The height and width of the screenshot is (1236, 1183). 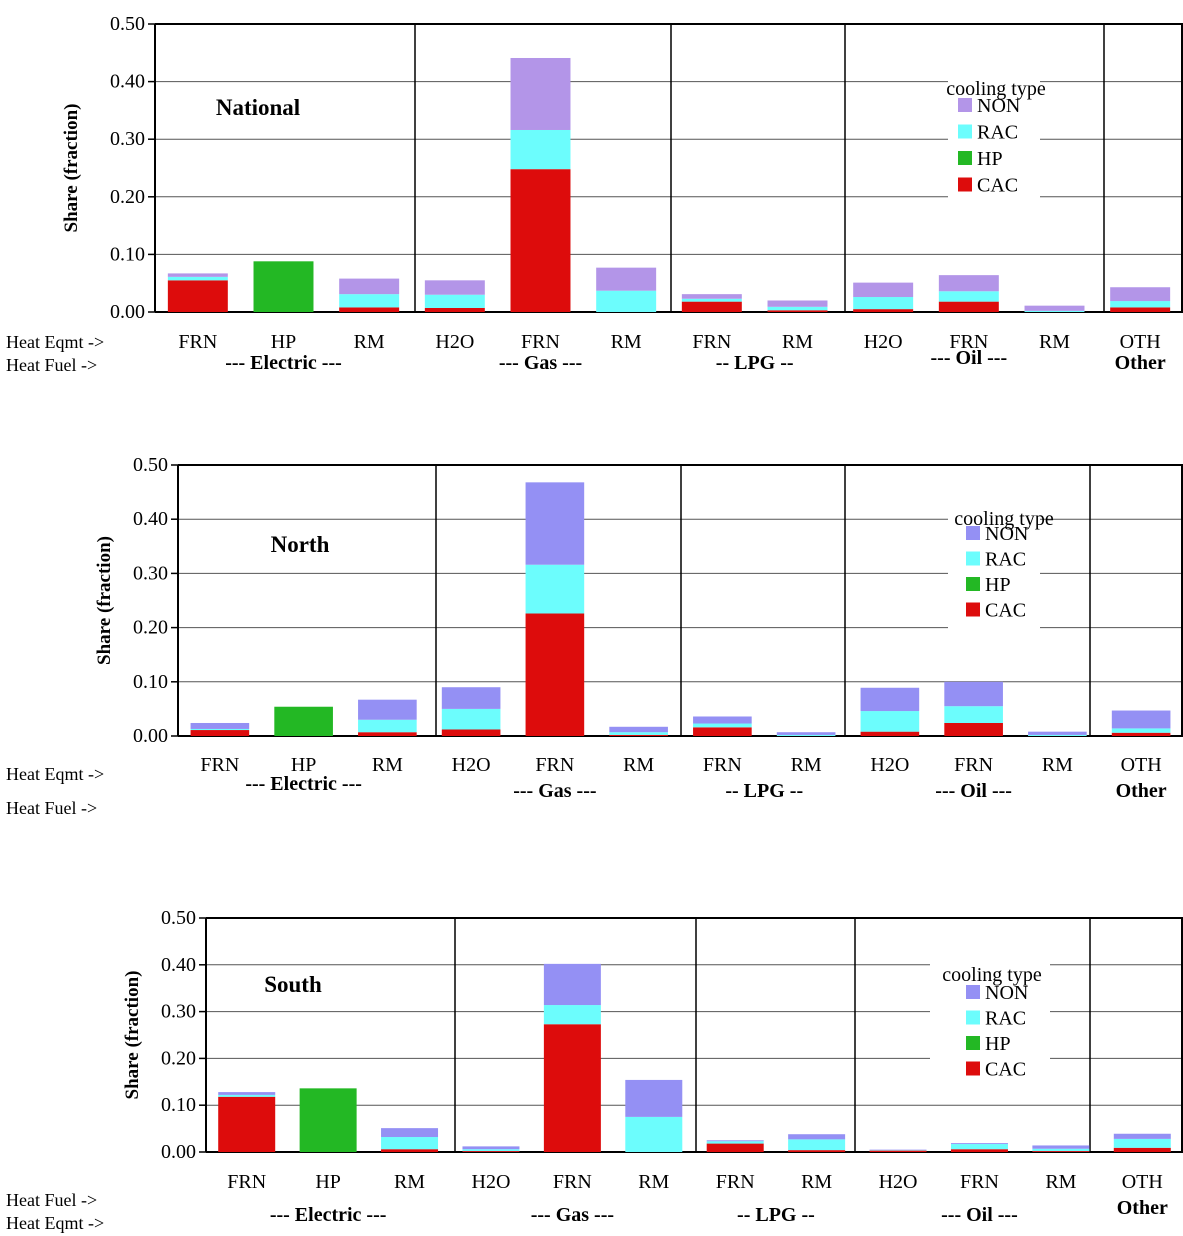 What do you see at coordinates (303, 721) in the screenshot?
I see `bar-segment-hp` at bounding box center [303, 721].